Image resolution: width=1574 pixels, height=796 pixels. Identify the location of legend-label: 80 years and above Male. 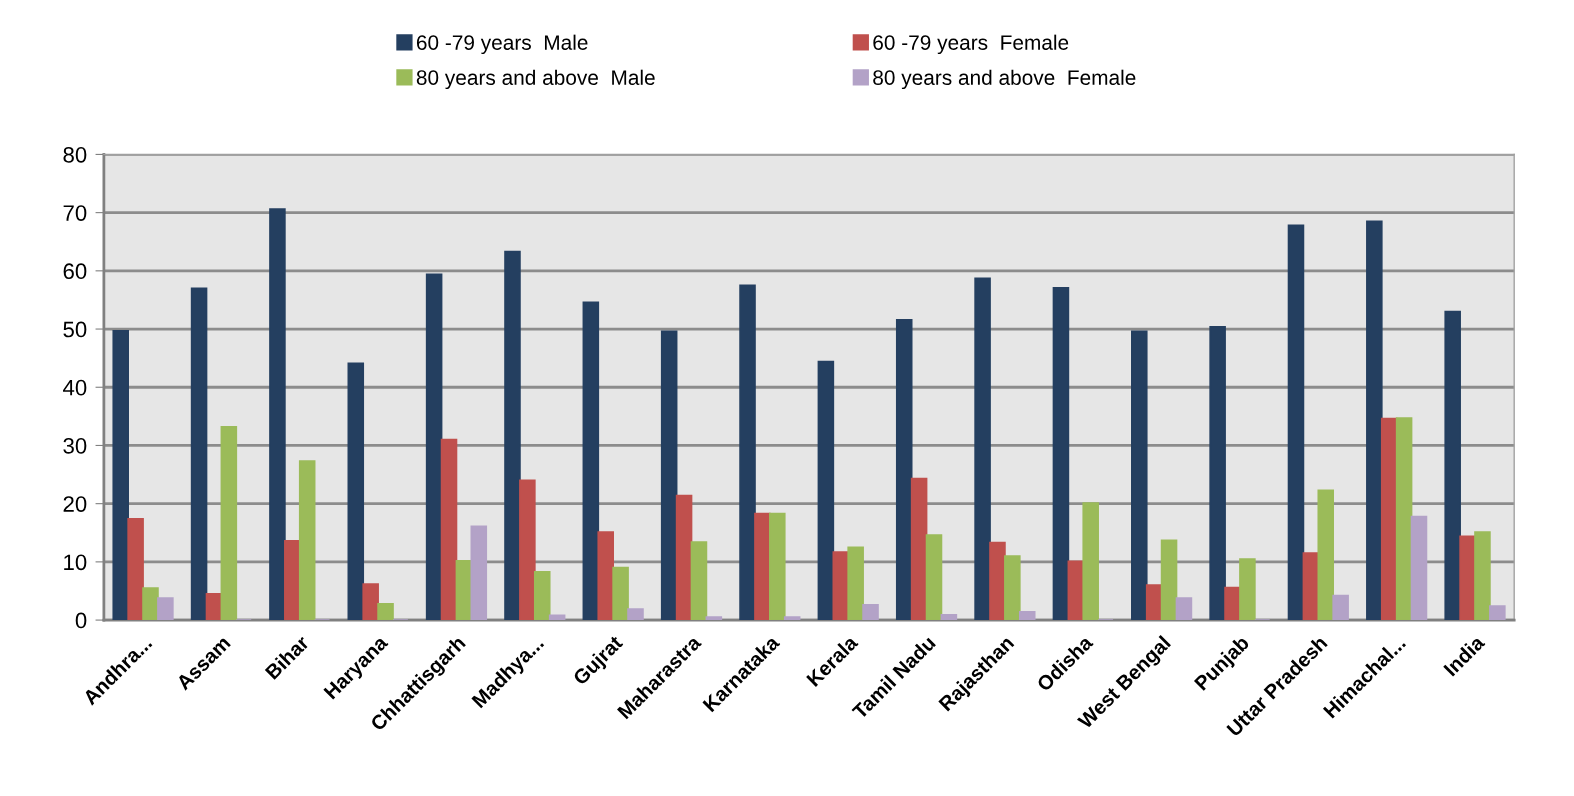
(535, 79).